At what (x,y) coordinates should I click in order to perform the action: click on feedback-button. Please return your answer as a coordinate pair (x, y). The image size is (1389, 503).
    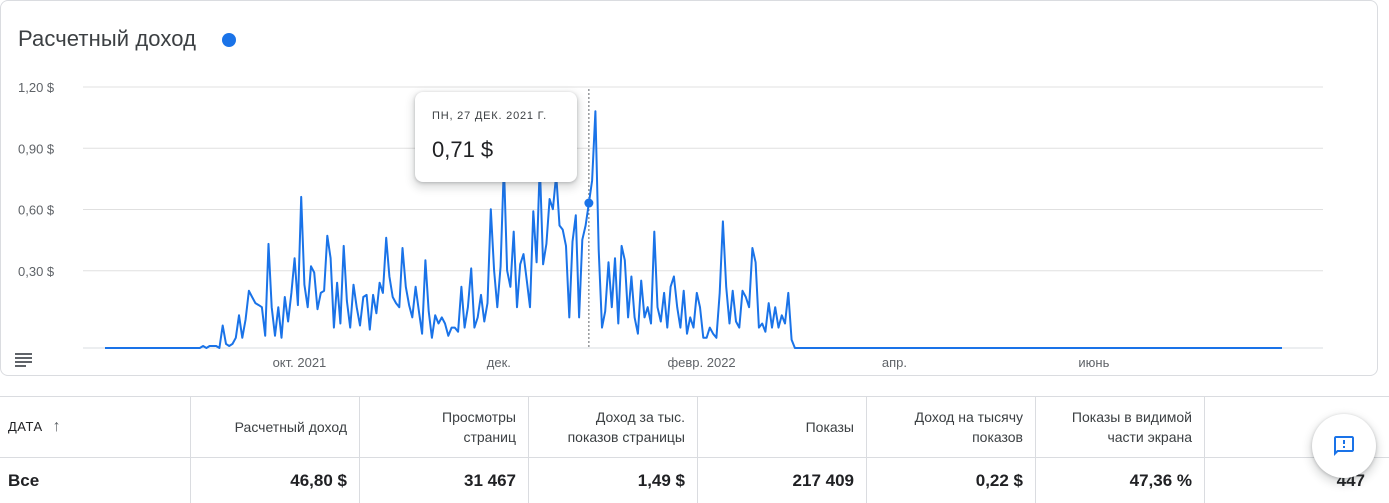
    Looking at the image, I should click on (1344, 446).